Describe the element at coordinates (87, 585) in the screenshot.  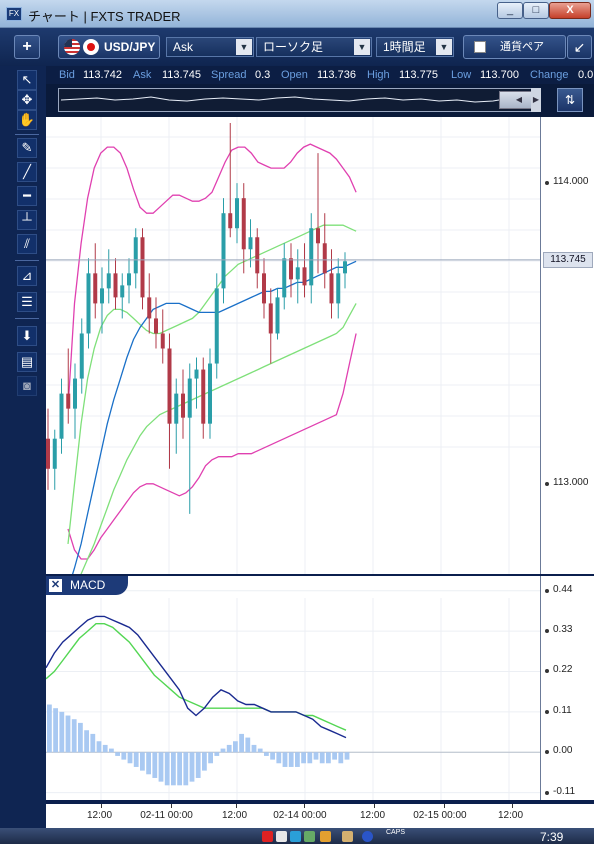
I see `macd-tab: ✕ MACD` at that location.